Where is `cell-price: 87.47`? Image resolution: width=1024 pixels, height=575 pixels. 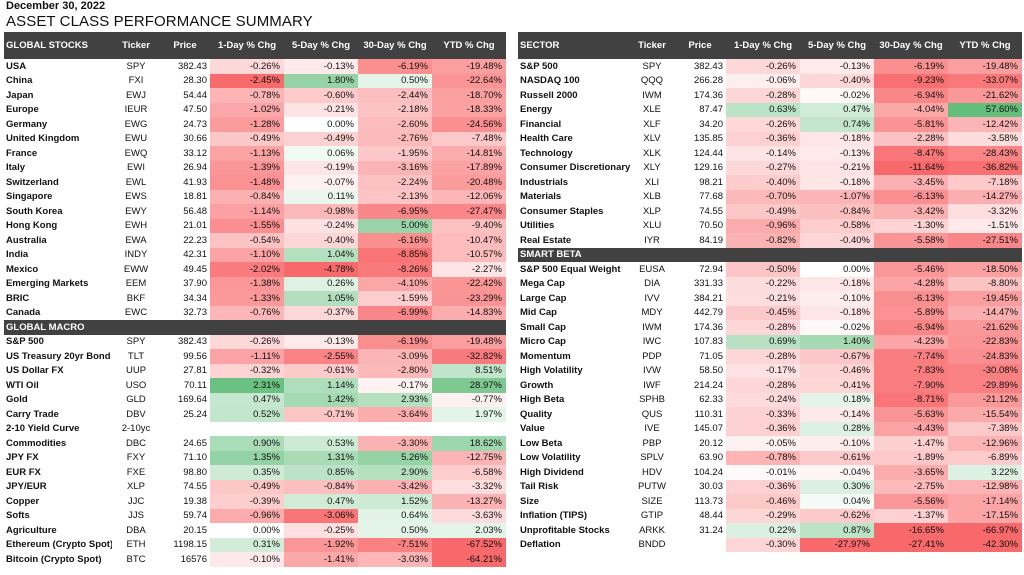
cell-price: 87.47 is located at coordinates (711, 110).